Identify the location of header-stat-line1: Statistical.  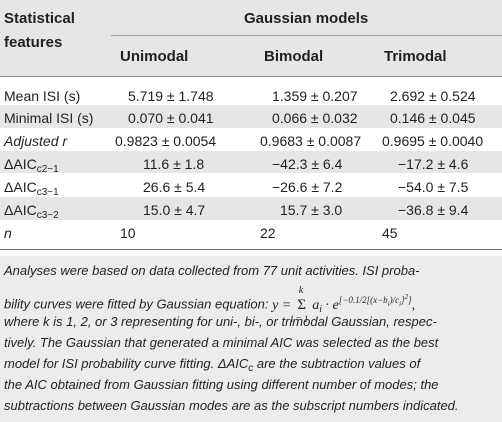
(39, 18).